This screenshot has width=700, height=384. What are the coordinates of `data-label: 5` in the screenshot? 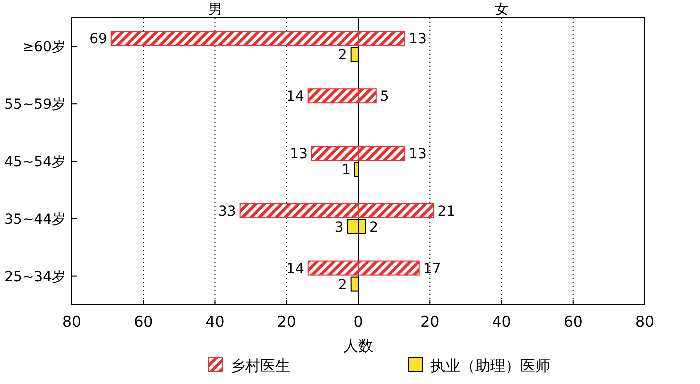 It's located at (385, 97).